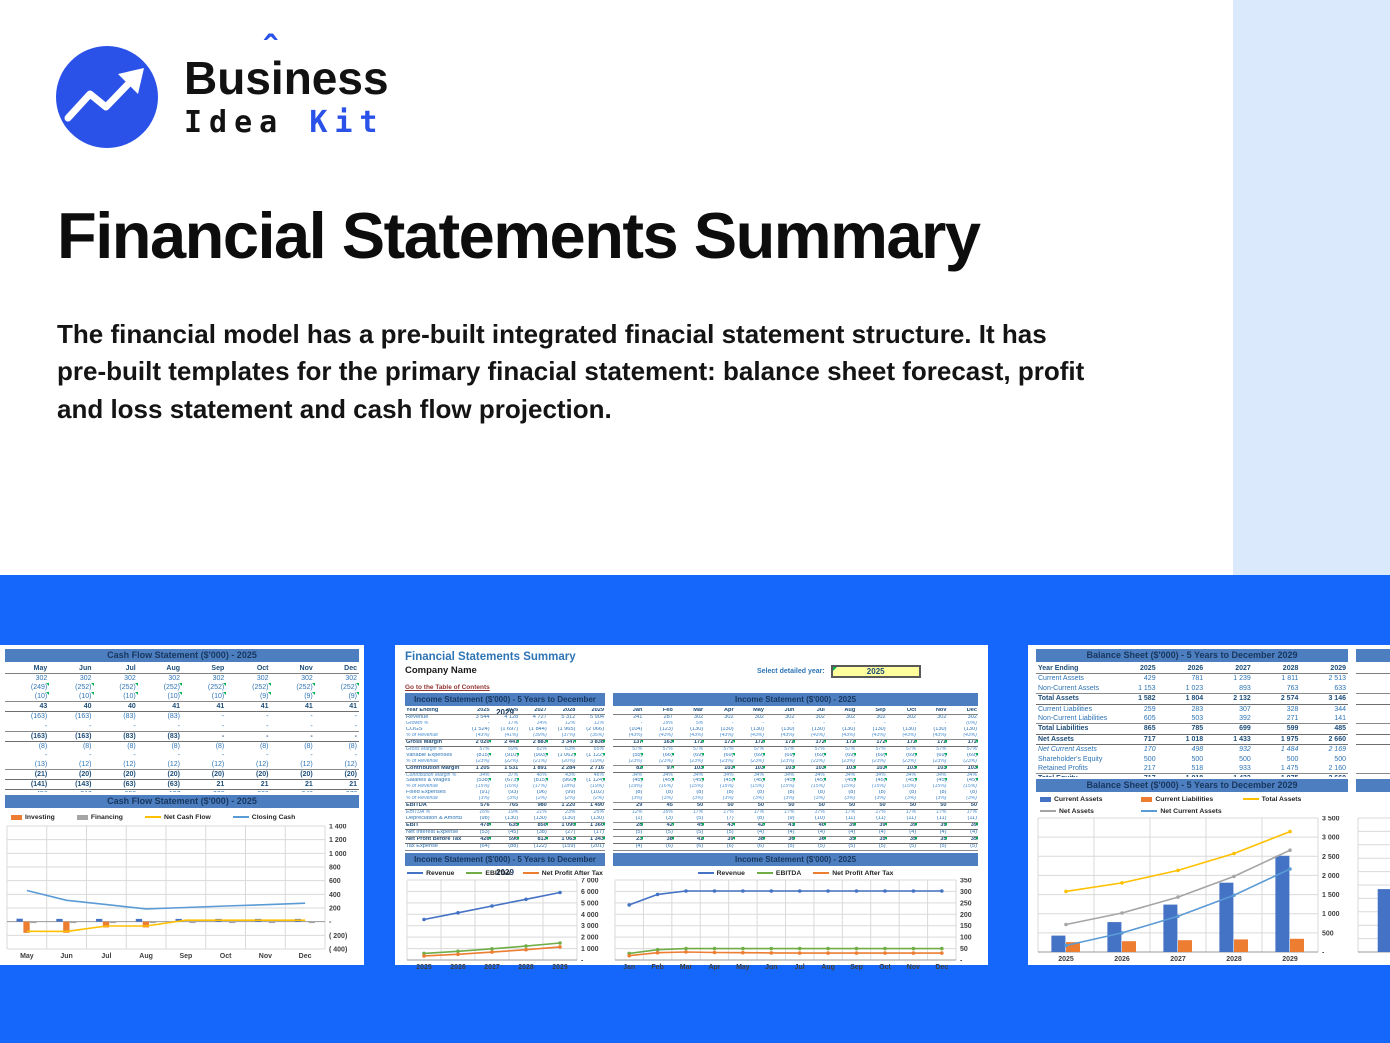  I want to click on svg-text: 1 200, so click(338, 840).